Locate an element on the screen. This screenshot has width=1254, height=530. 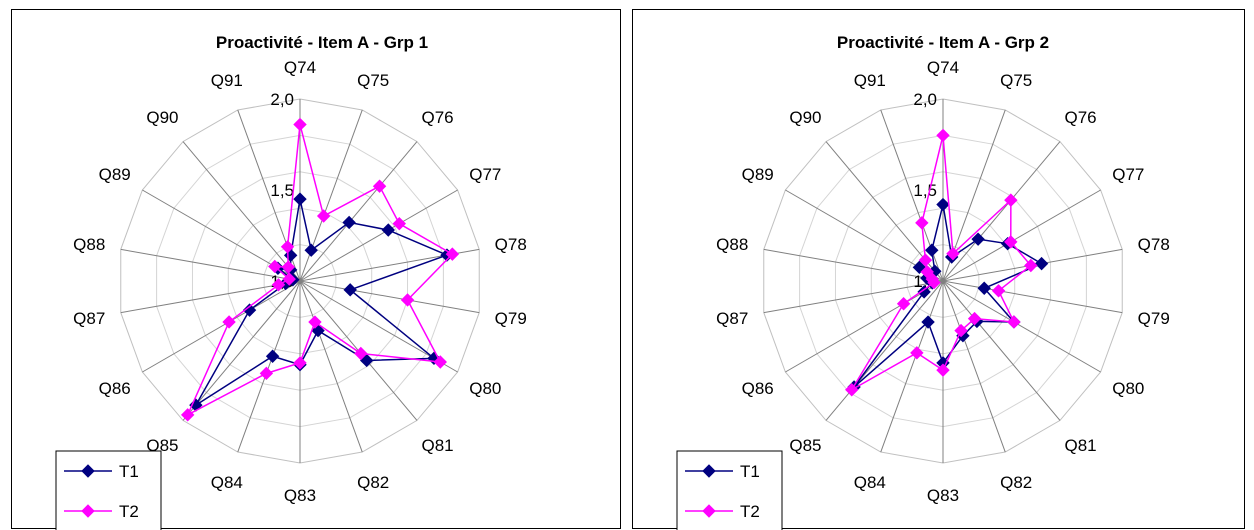
data-point-t1-q84 is located at coordinates (928, 322).